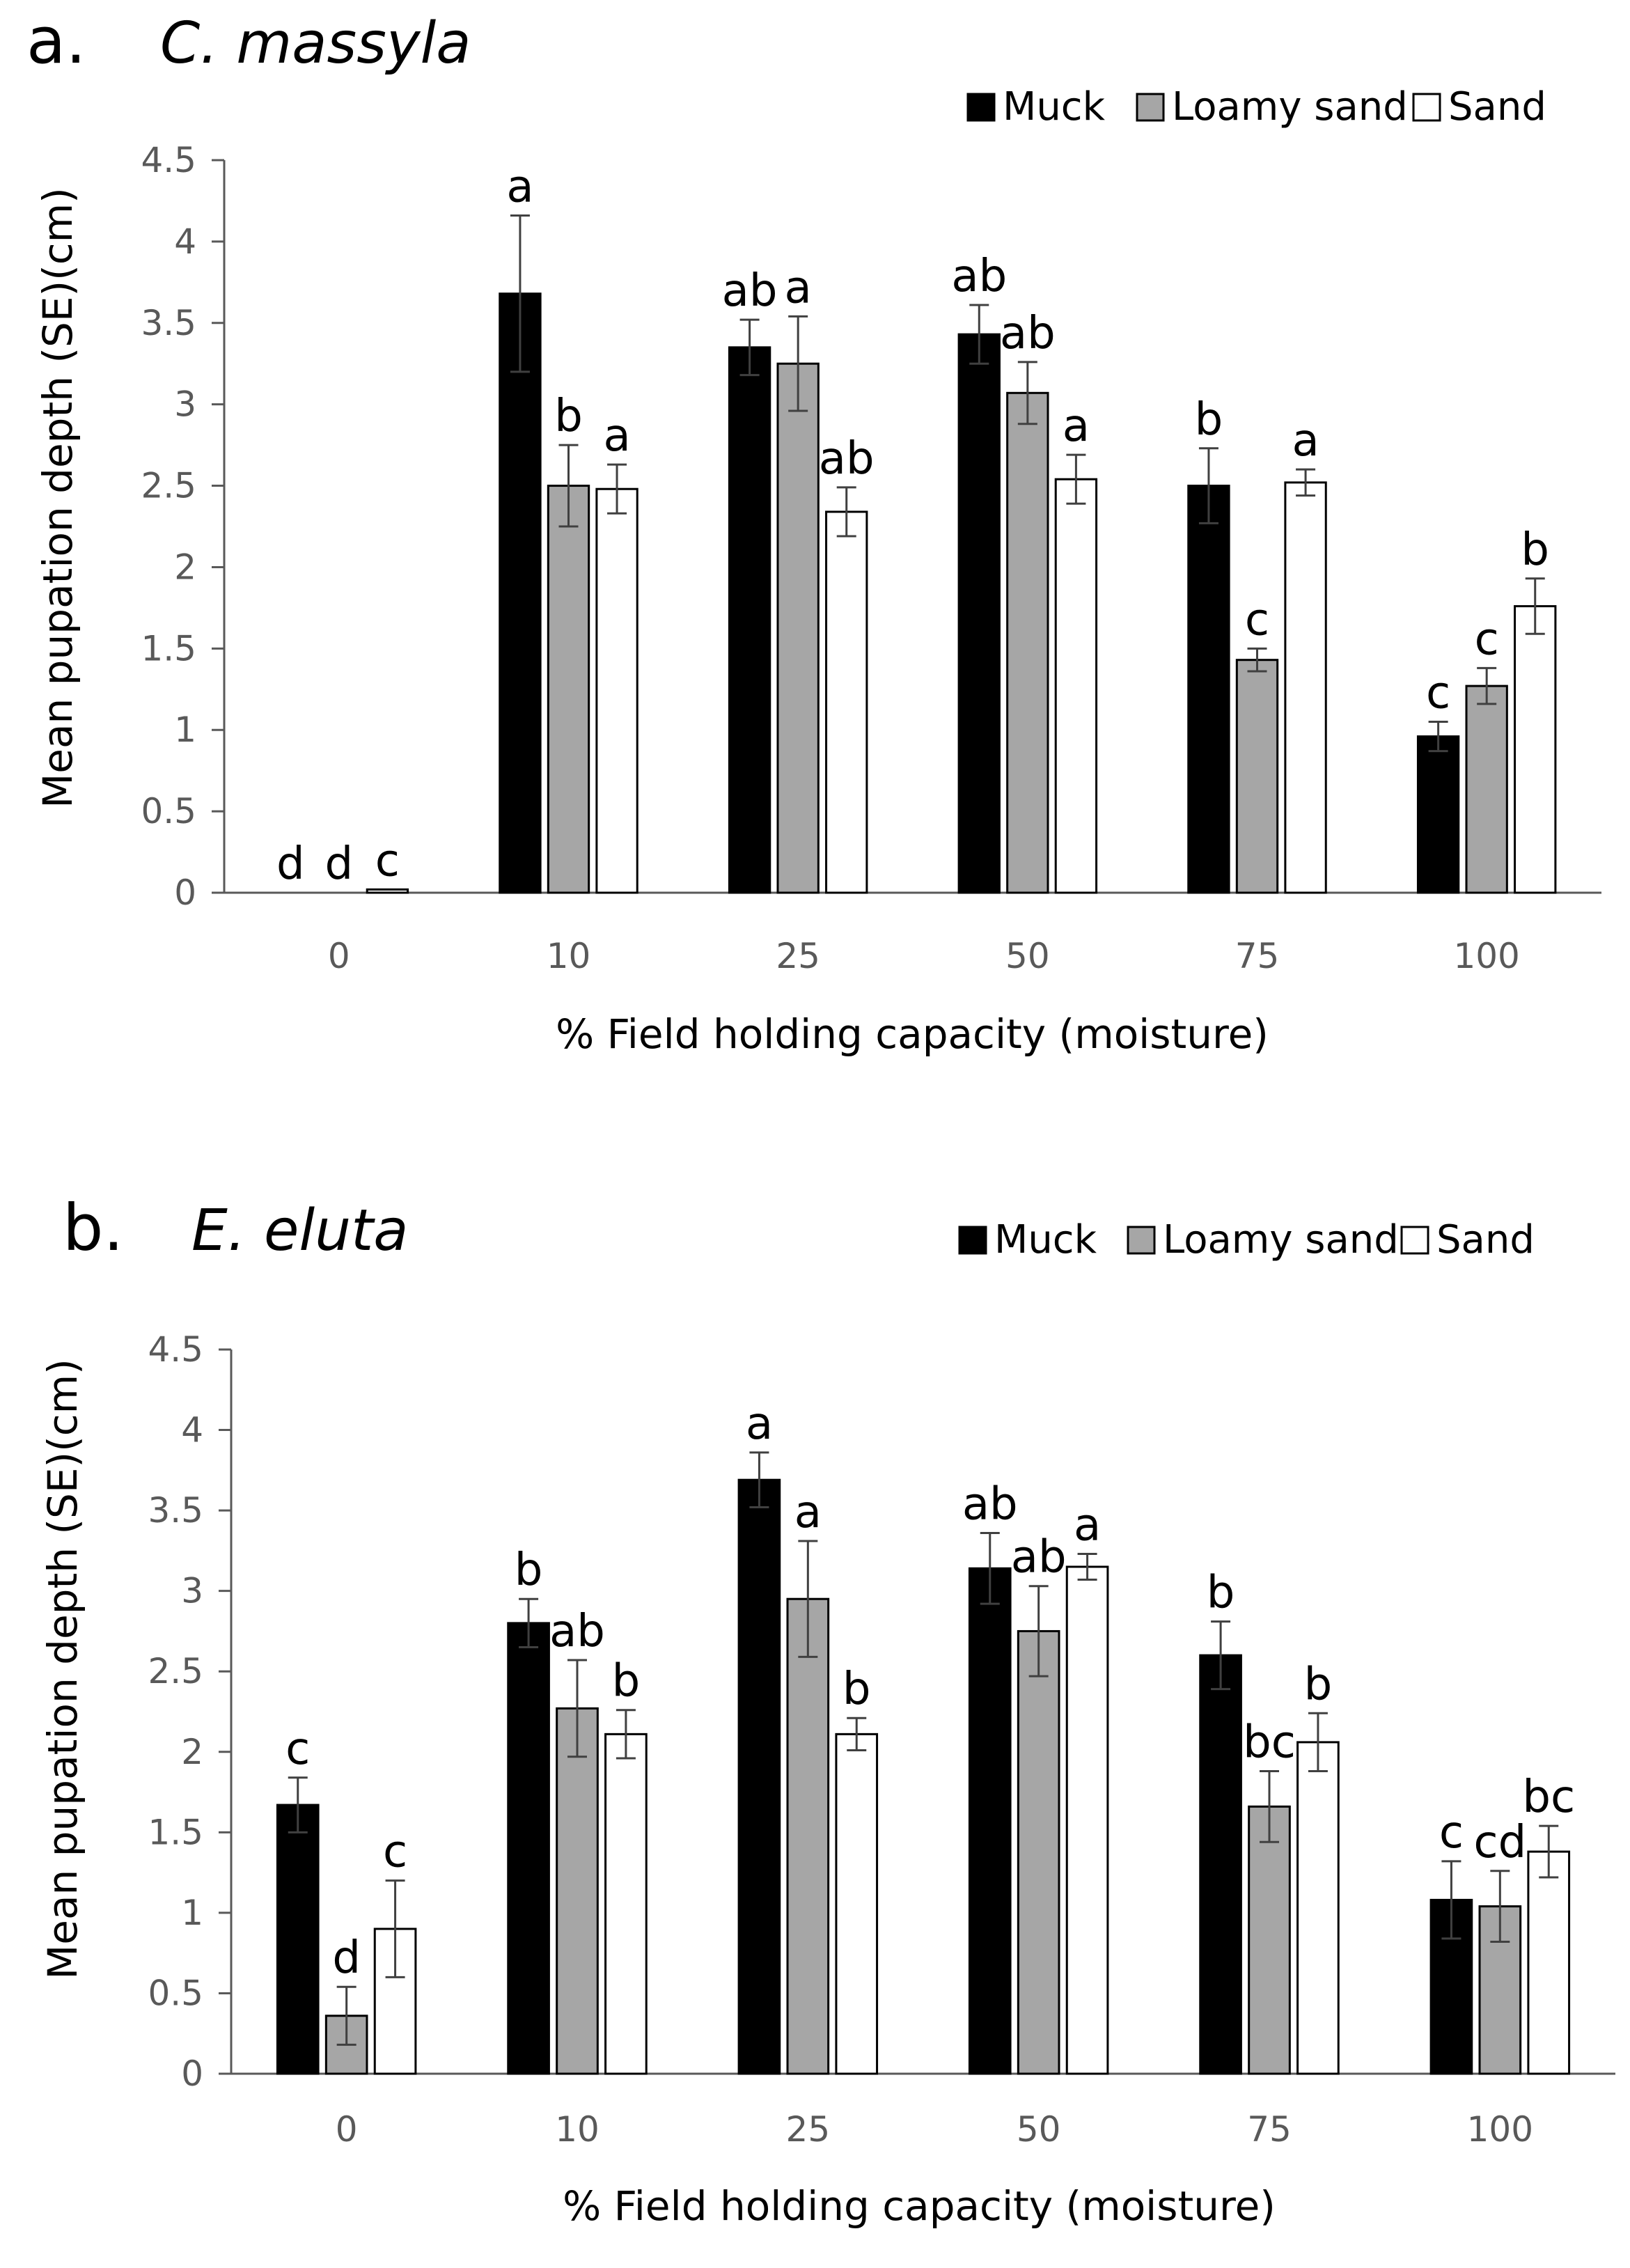 This screenshot has width=1630, height=2268. Describe the element at coordinates (56, 40) in the screenshot. I see `panel-a-label: a.` at that location.